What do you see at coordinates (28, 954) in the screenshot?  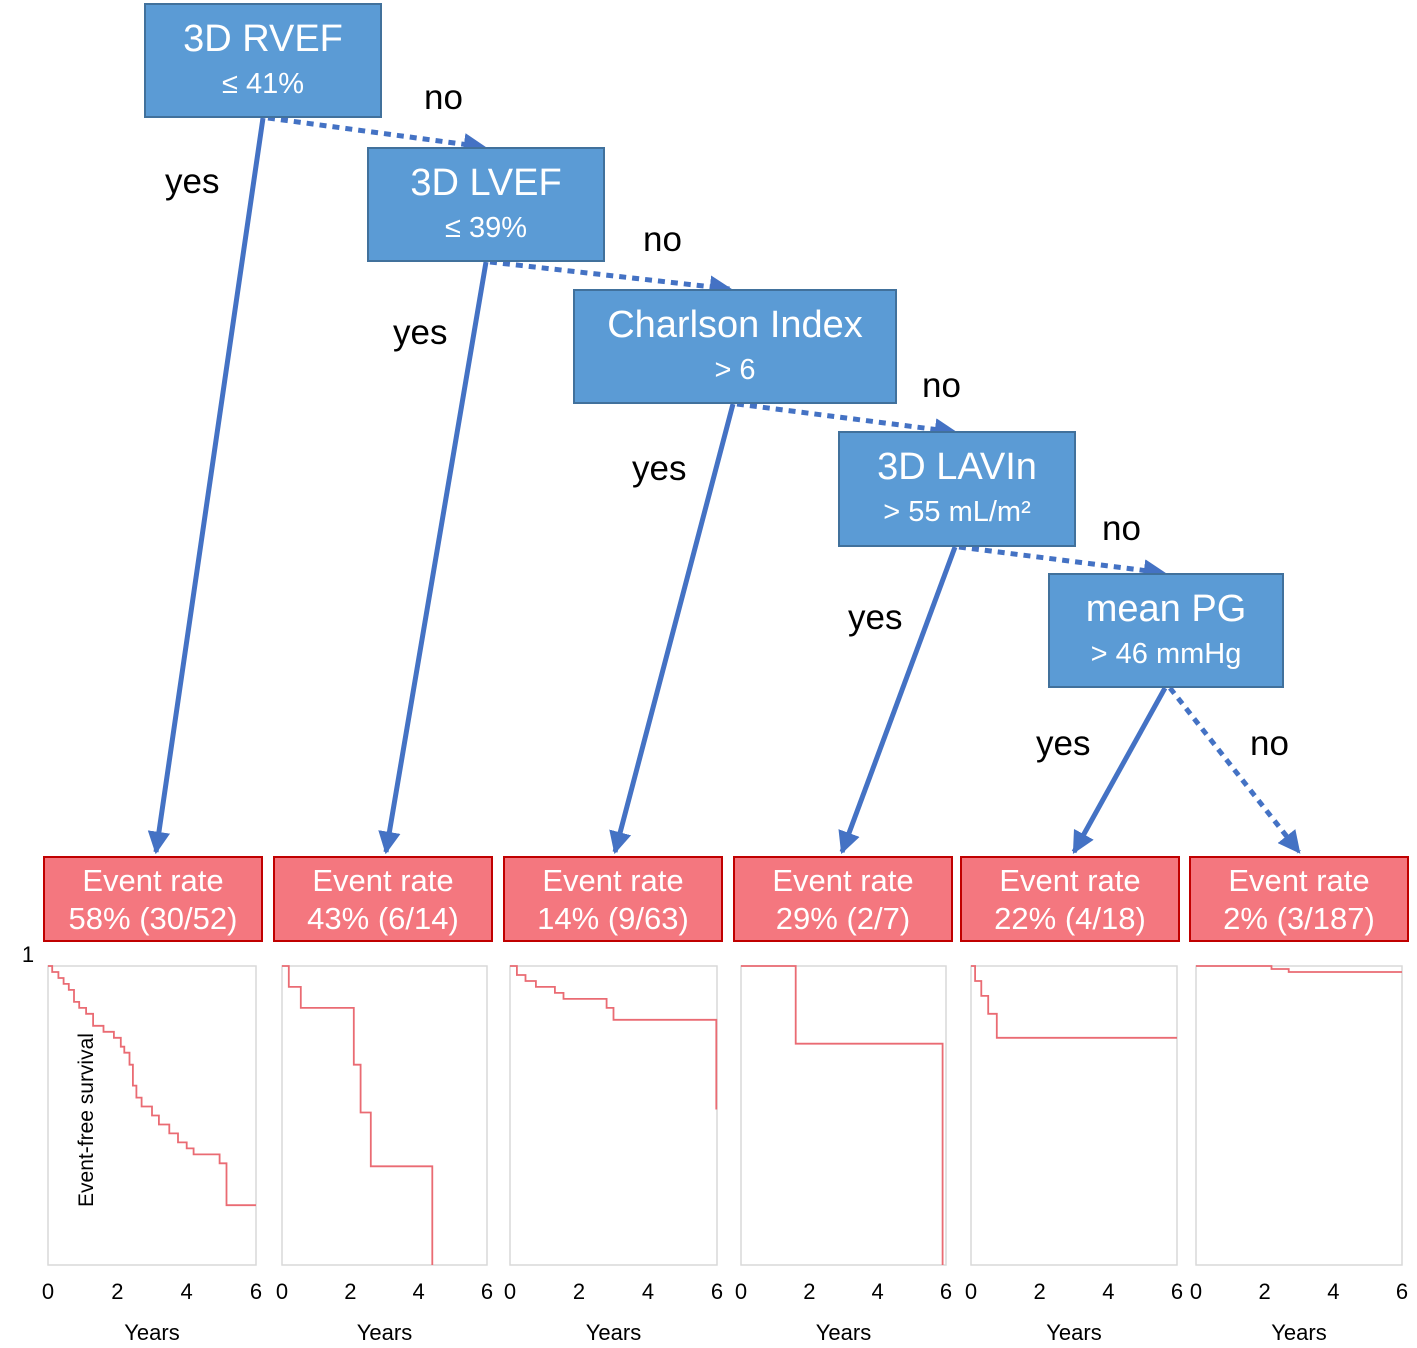 I see `y-tick-label: 1` at bounding box center [28, 954].